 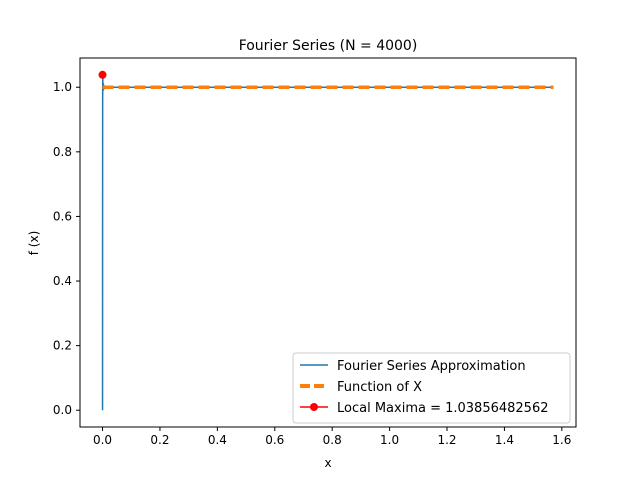 I want to click on legend-label-local-maxima: Local Maxima = 1.03856482562, so click(x=443, y=408).